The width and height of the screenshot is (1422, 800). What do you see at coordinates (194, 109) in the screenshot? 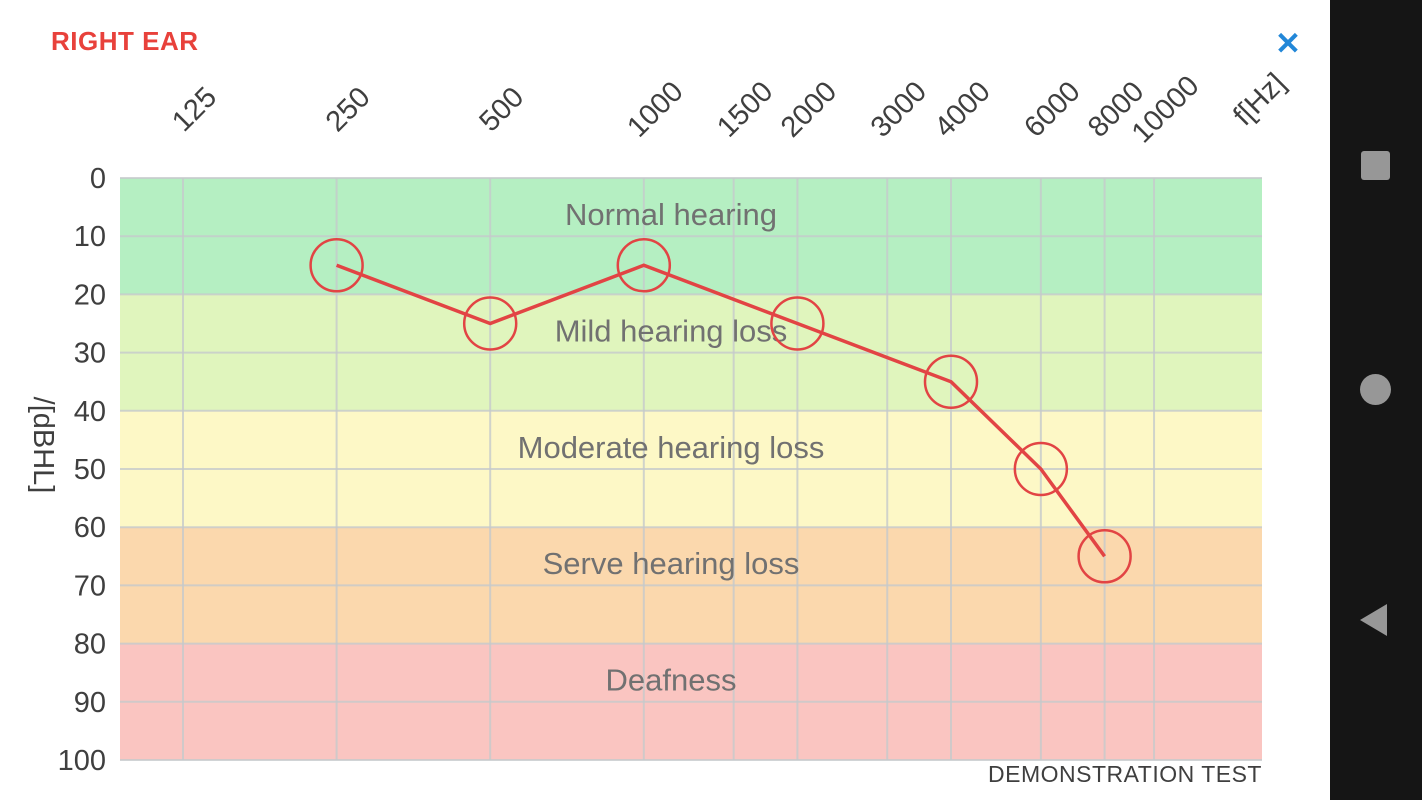
I see `x-tick-label: 125` at bounding box center [194, 109].